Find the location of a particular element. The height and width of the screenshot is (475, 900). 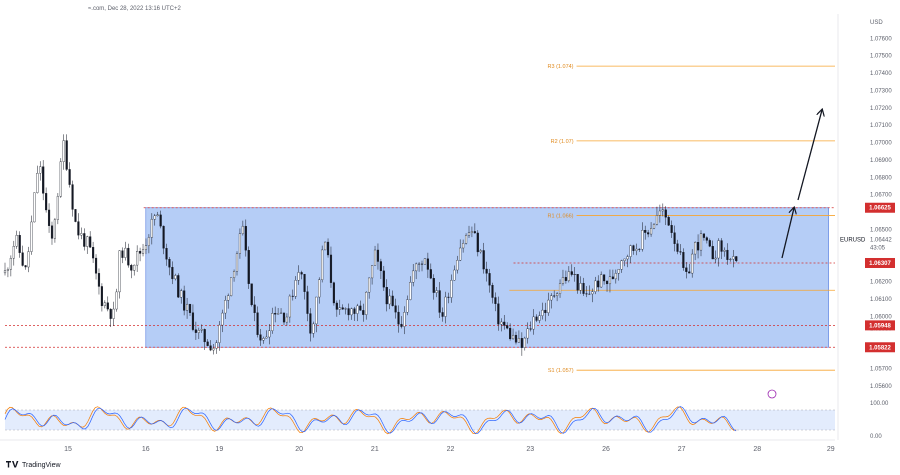

time-tick-label: 19 is located at coordinates (219, 449).